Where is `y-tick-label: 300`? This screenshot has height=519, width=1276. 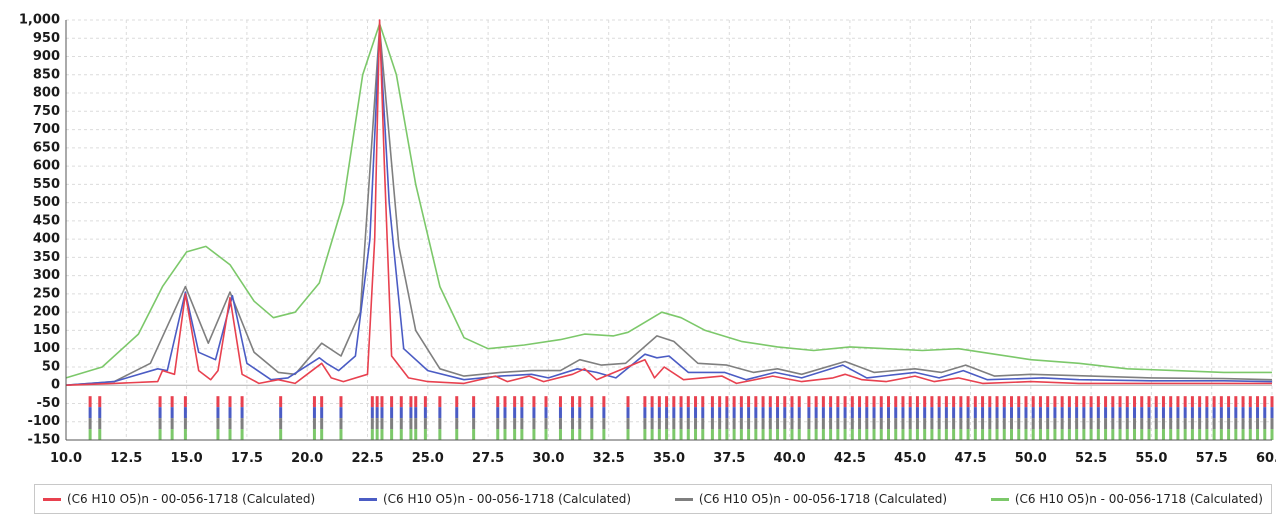 y-tick-label: 300 is located at coordinates (46, 275).